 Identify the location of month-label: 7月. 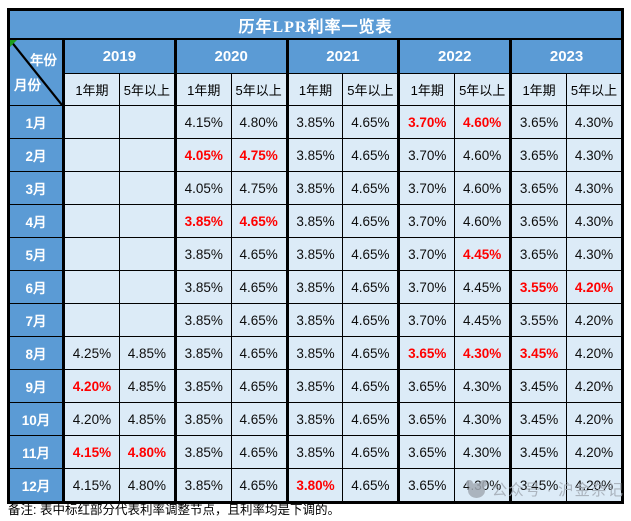
(36, 320).